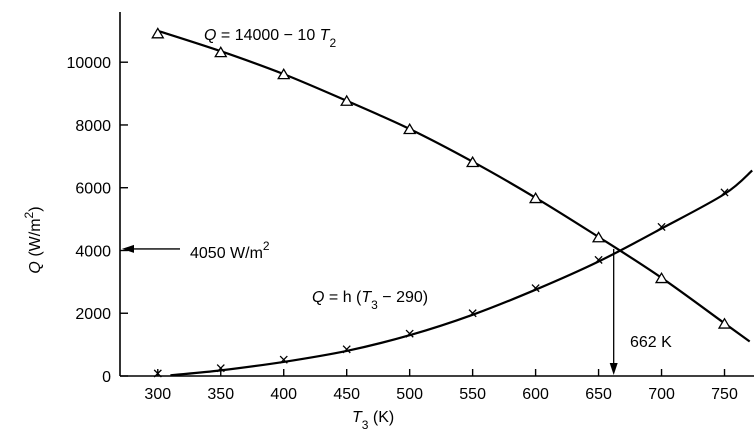 The height and width of the screenshot is (442, 756). What do you see at coordinates (613, 311) in the screenshot?
I see `temp-arrow` at bounding box center [613, 311].